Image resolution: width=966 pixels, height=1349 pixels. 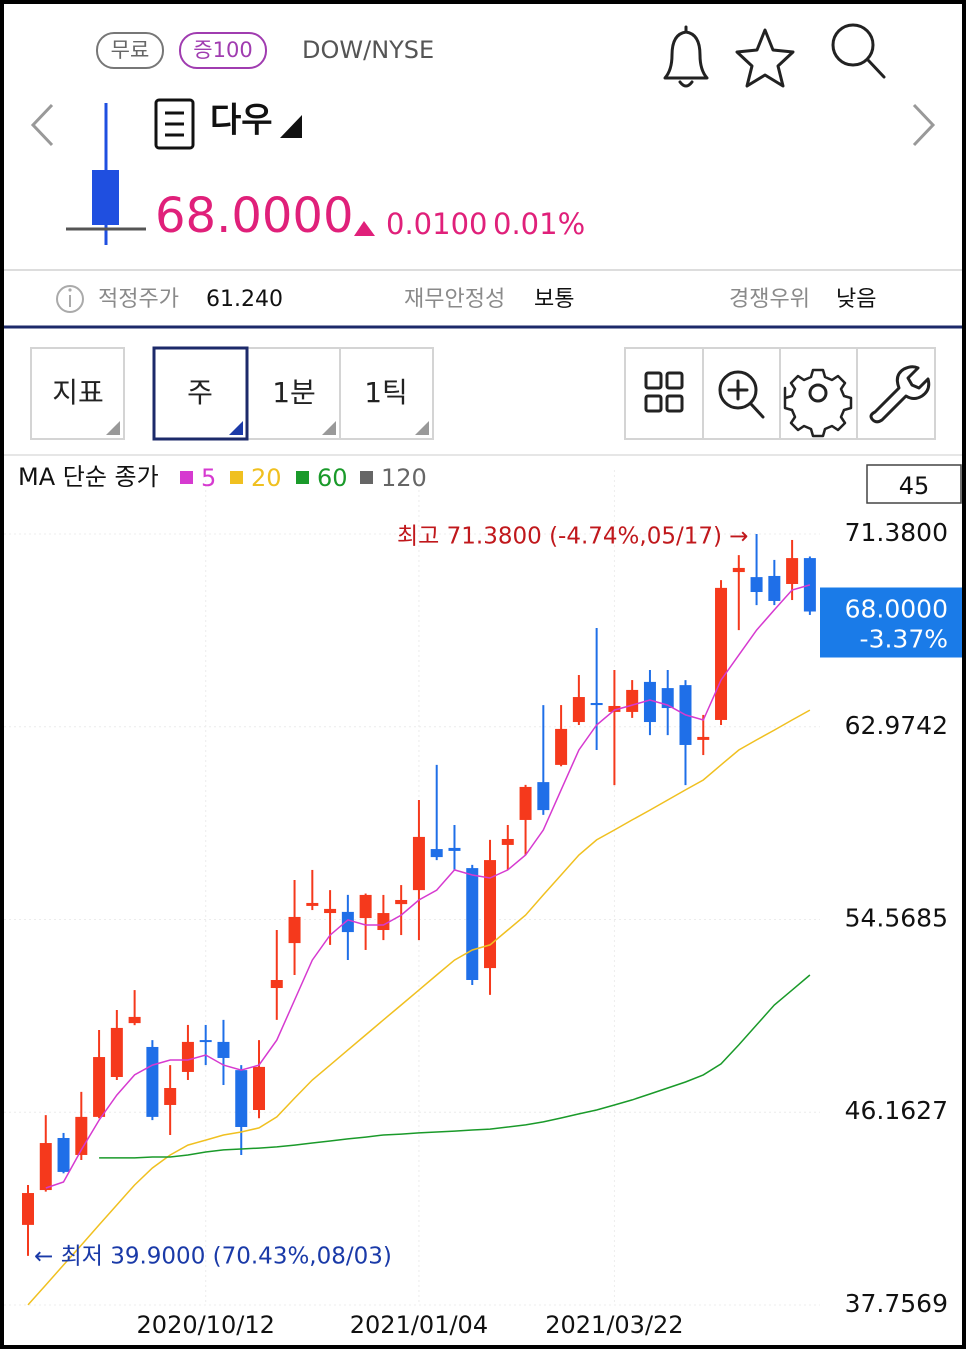 What do you see at coordinates (254, 216) in the screenshot?
I see `price: 68.0000` at bounding box center [254, 216].